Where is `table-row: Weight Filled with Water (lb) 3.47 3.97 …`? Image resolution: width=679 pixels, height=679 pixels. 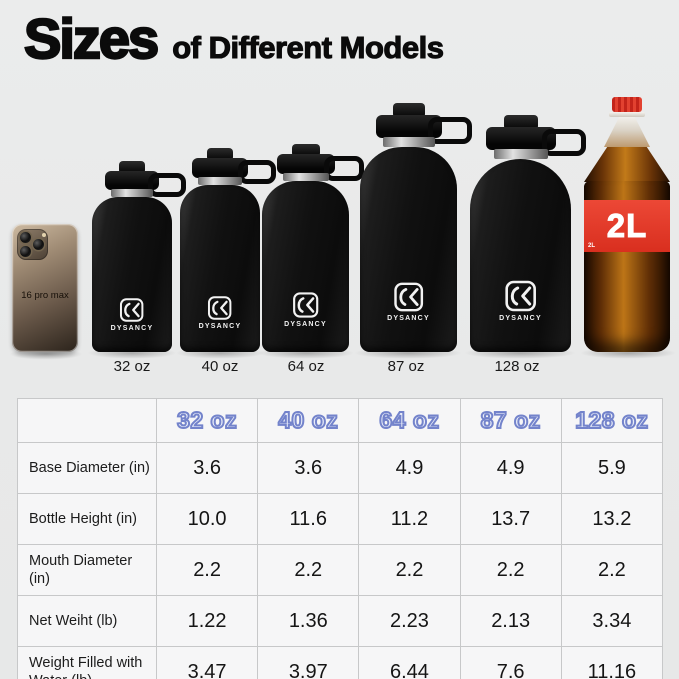 table-row: Weight Filled with Water (lb) 3.47 3.97 … is located at coordinates (340, 662).